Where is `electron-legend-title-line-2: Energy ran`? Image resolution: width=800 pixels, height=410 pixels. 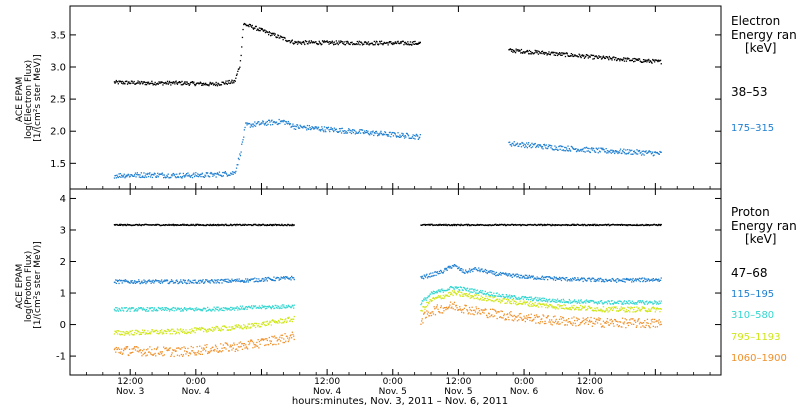
electron-legend-title-line-2: Energy ran is located at coordinates (764, 35).